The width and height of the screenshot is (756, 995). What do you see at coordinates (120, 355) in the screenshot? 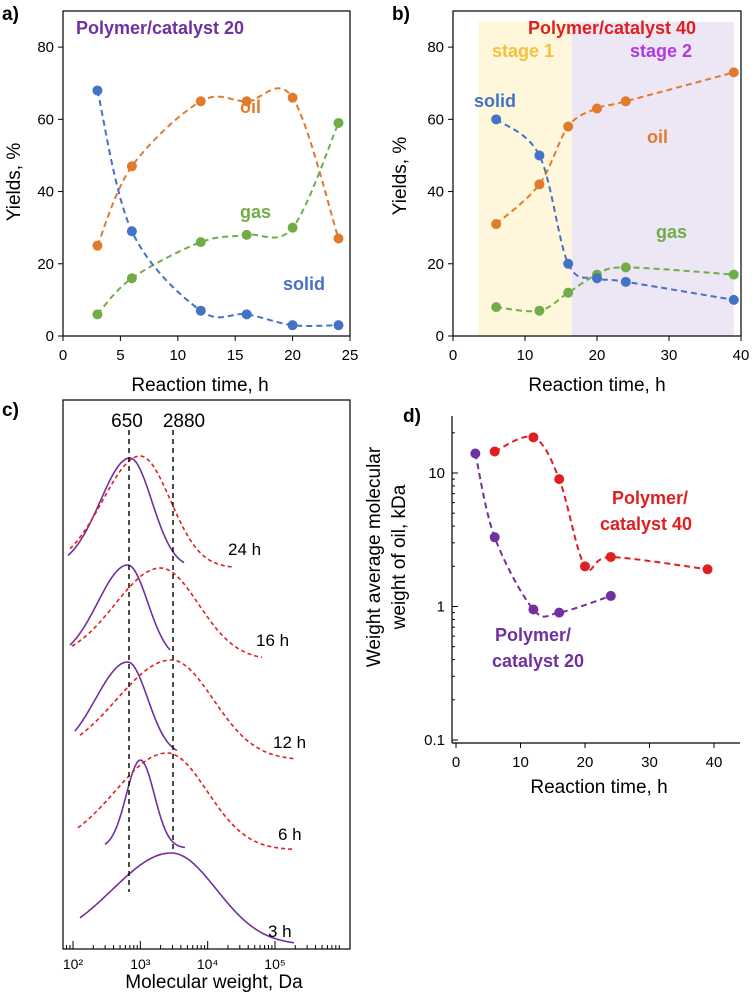
I see `x-tick-label: 5` at bounding box center [120, 355].